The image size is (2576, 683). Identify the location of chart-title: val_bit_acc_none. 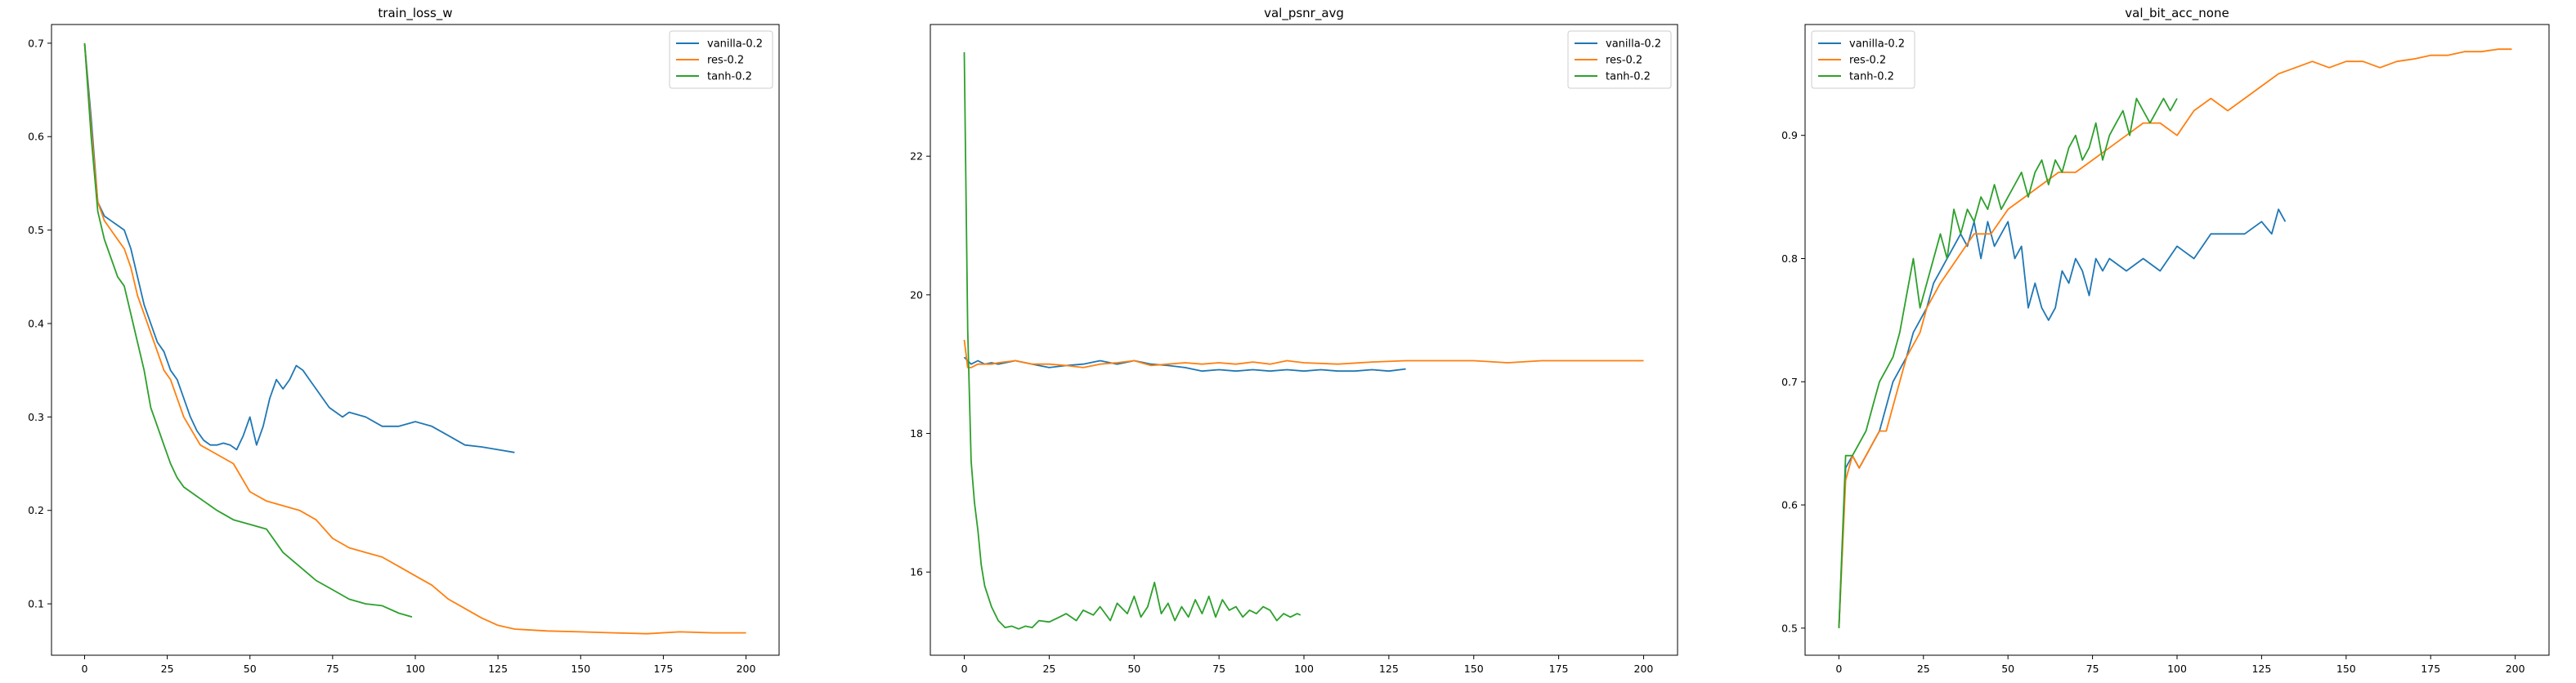
(2177, 13).